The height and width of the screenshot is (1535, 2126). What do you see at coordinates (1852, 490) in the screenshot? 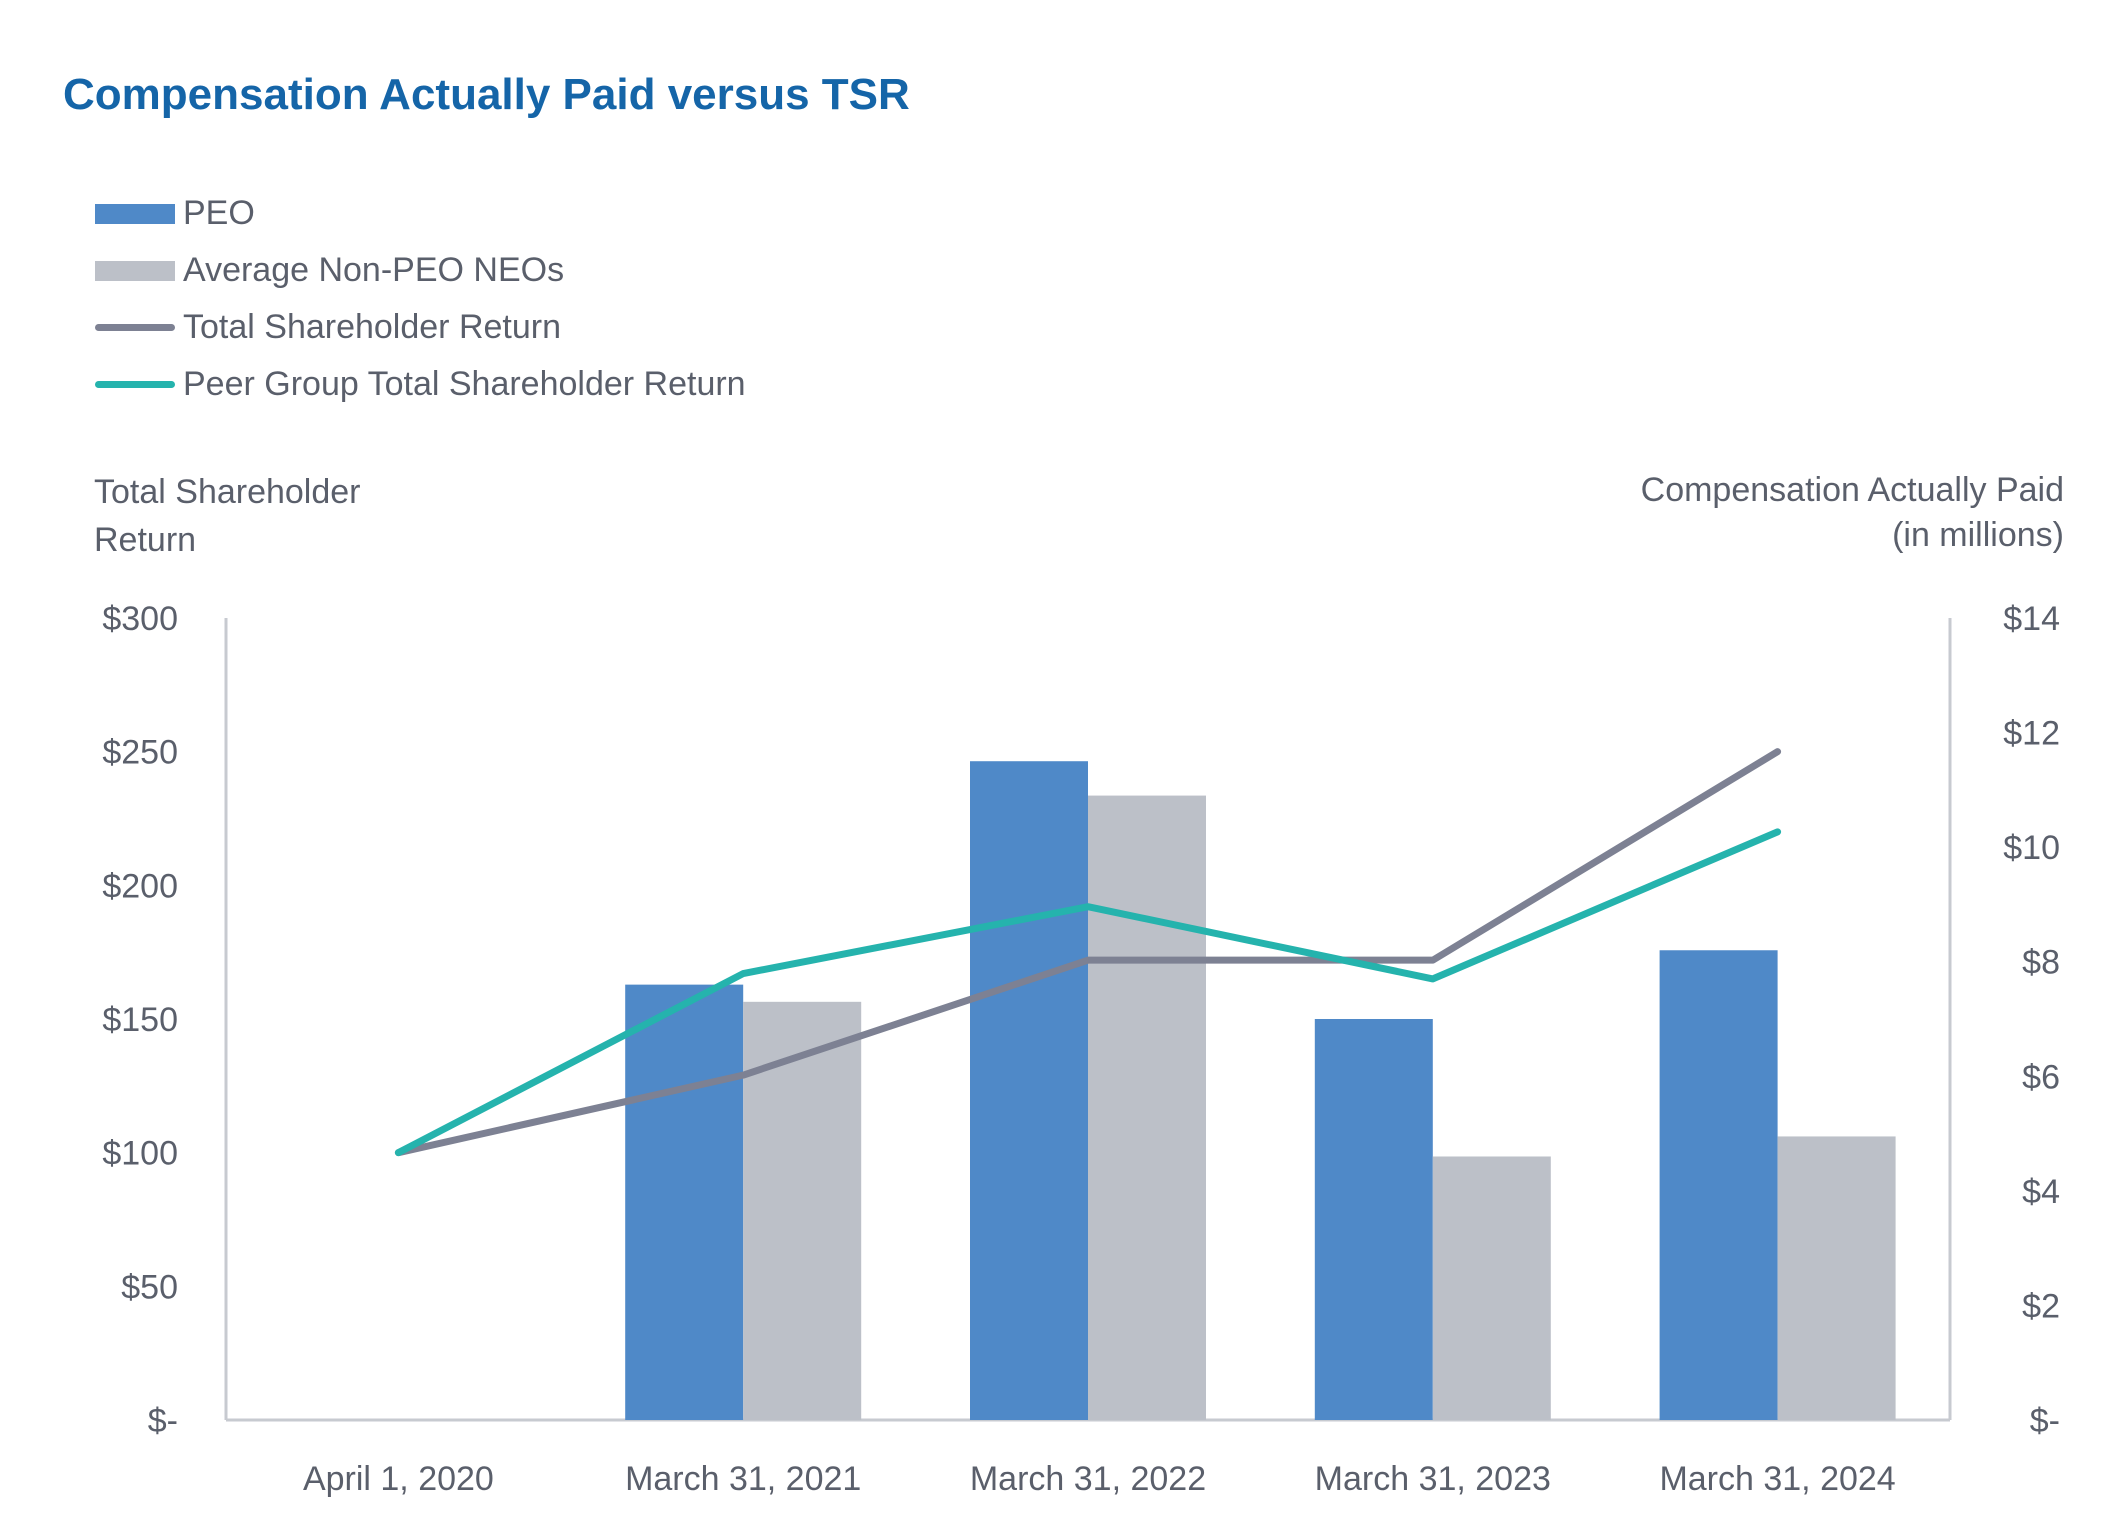
I see `right-axis-title-line-1: Compensation Actually Paid` at bounding box center [1852, 490].